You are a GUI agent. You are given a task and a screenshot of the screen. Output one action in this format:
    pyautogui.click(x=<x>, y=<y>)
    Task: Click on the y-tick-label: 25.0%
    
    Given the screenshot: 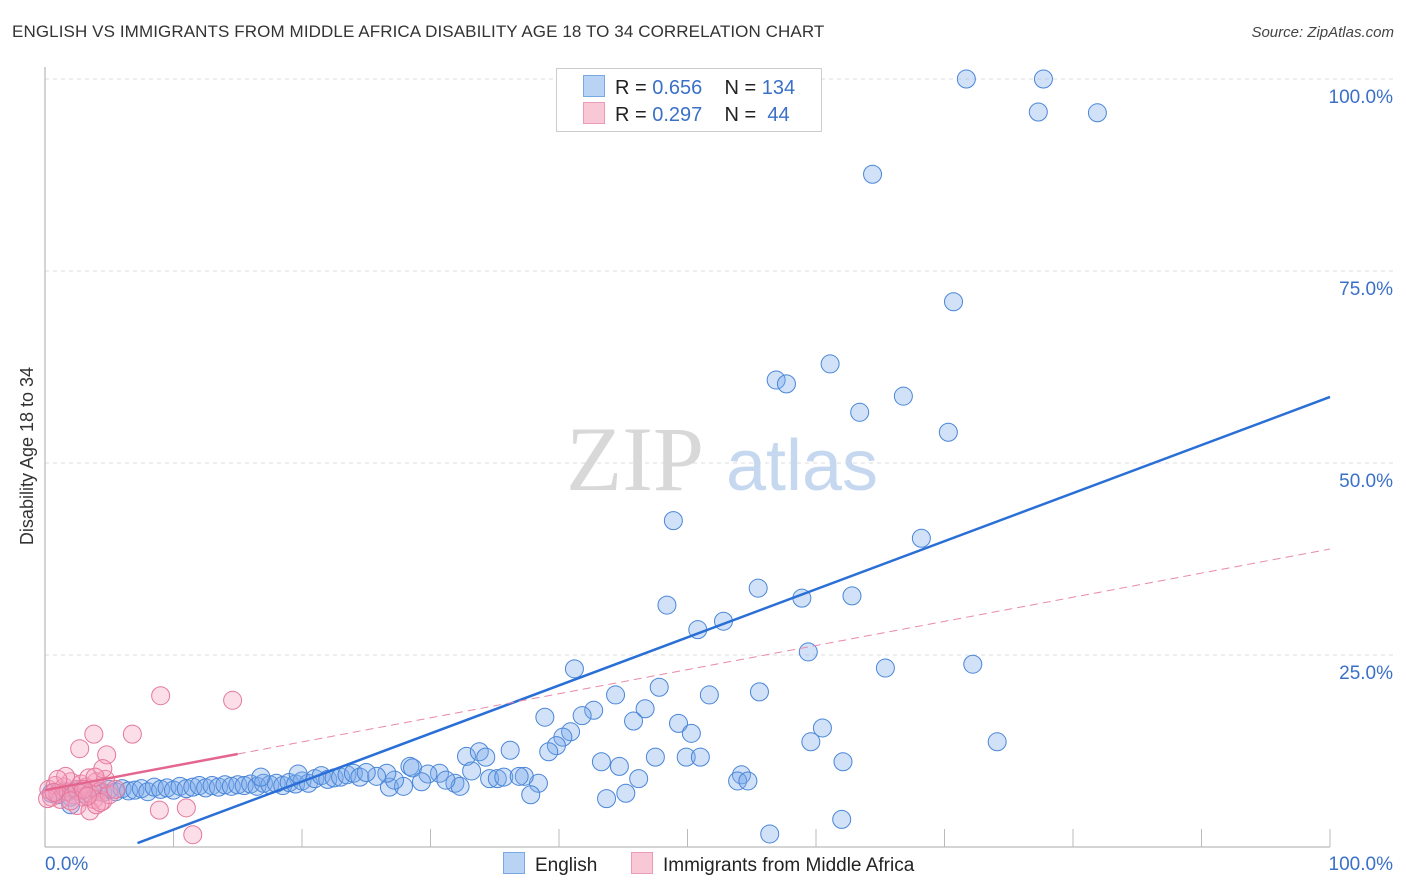 What is the action you would take?
    pyautogui.click(x=1366, y=673)
    